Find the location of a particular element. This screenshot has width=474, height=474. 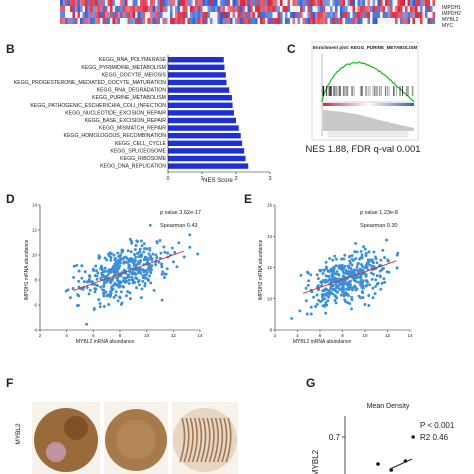

panel-label-b: B is located at coordinates (10, 49).